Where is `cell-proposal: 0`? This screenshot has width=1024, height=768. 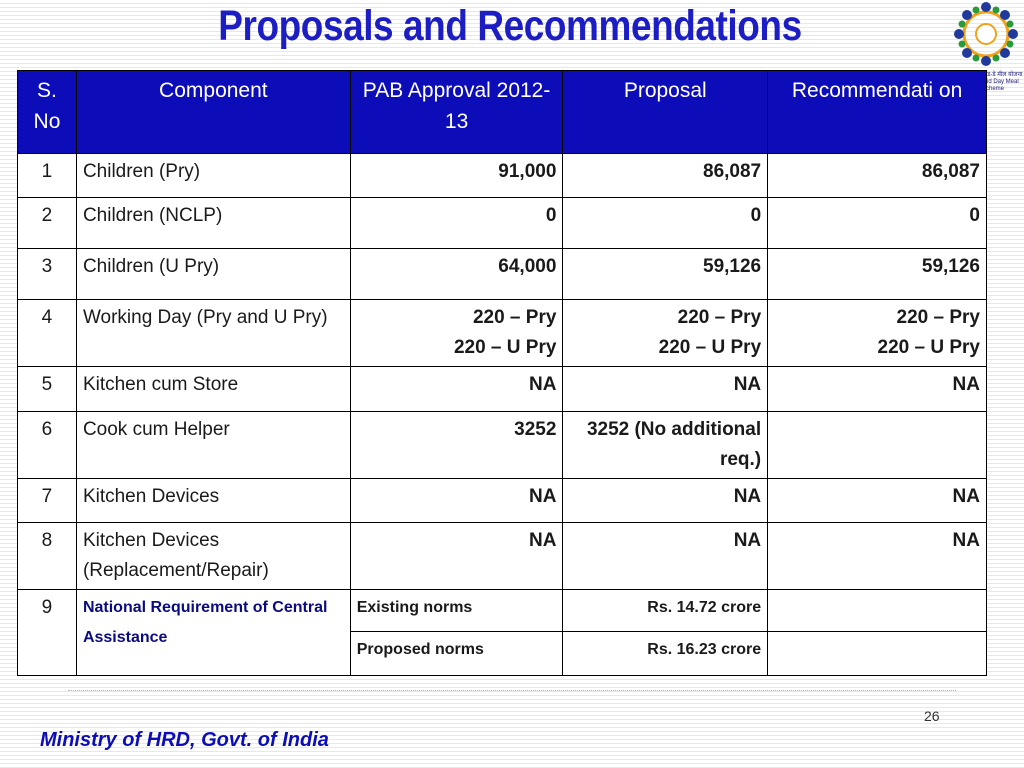
cell-proposal: 0 is located at coordinates (665, 223).